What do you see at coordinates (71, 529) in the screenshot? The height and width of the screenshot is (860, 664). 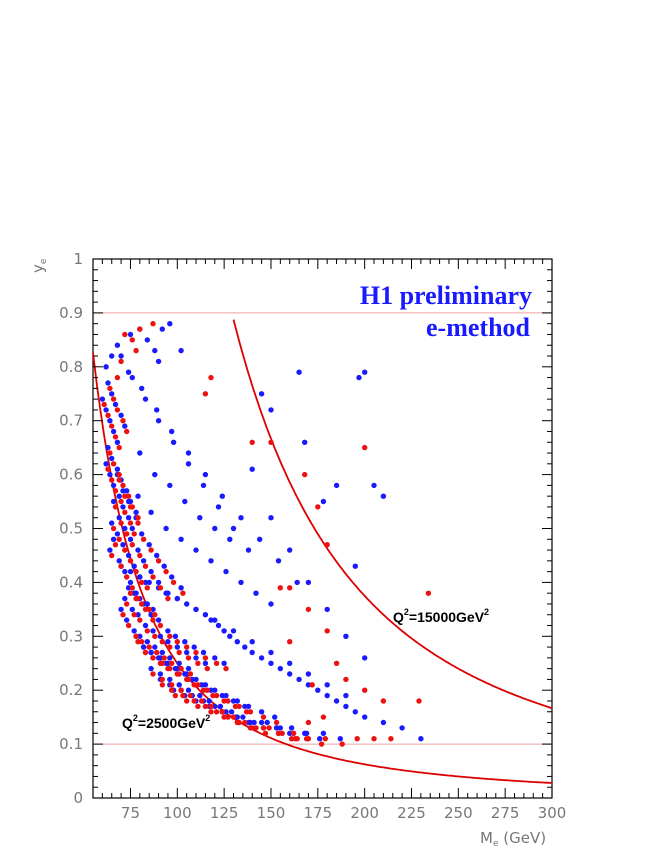 I see `y-tick-label: 0.5` at bounding box center [71, 529].